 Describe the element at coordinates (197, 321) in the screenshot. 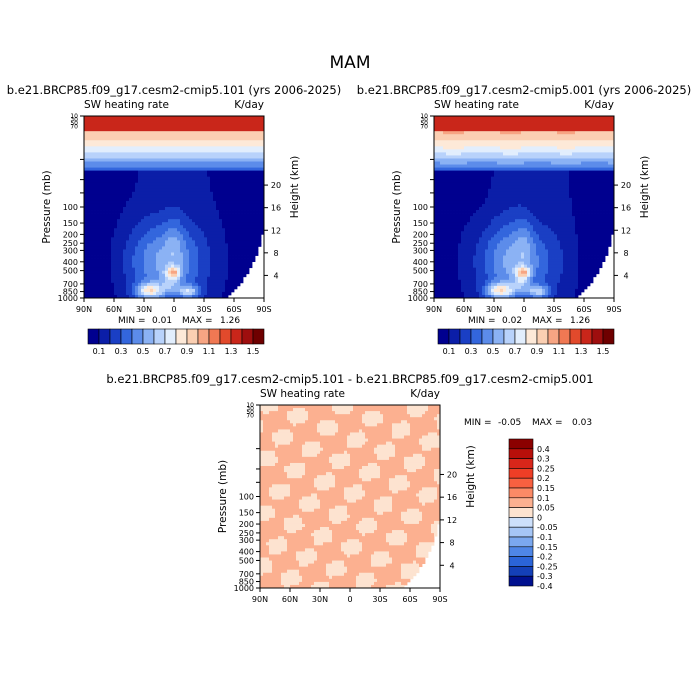

I see `max-label: MAX =` at that location.